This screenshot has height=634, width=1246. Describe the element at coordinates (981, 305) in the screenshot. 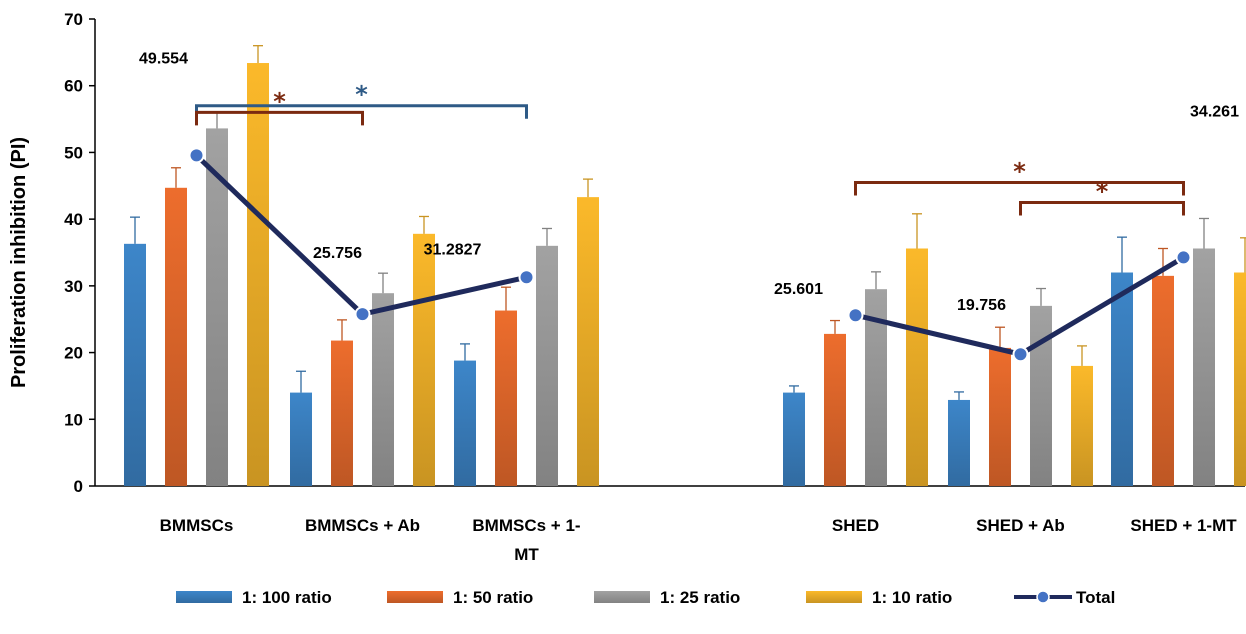

I see `total-data-label: 19.756` at that location.